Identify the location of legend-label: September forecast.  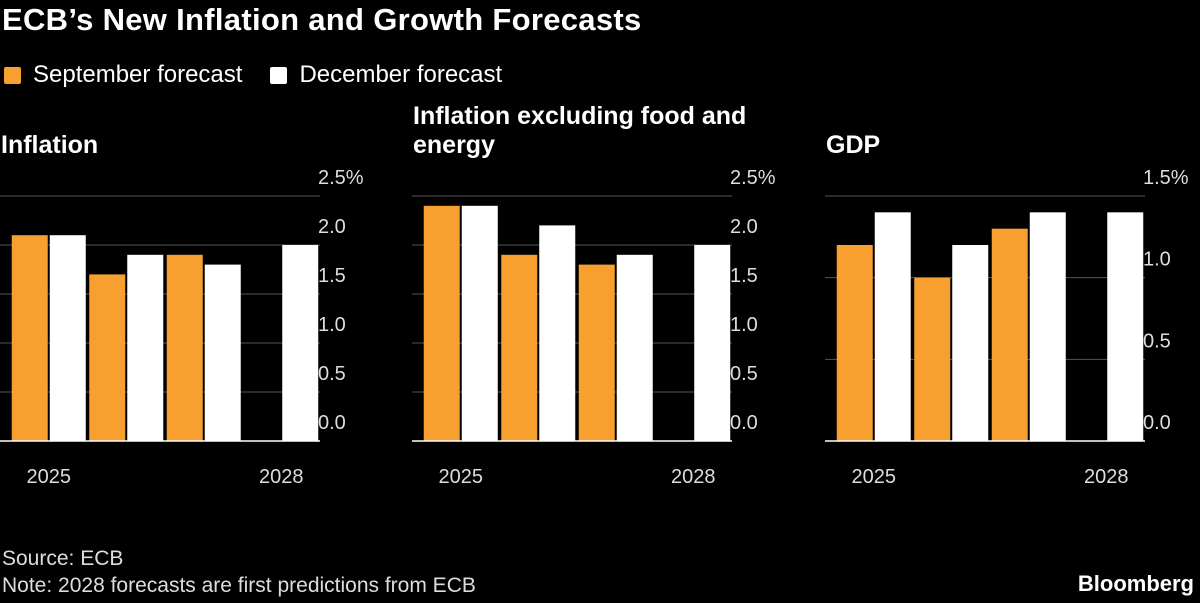
(138, 74).